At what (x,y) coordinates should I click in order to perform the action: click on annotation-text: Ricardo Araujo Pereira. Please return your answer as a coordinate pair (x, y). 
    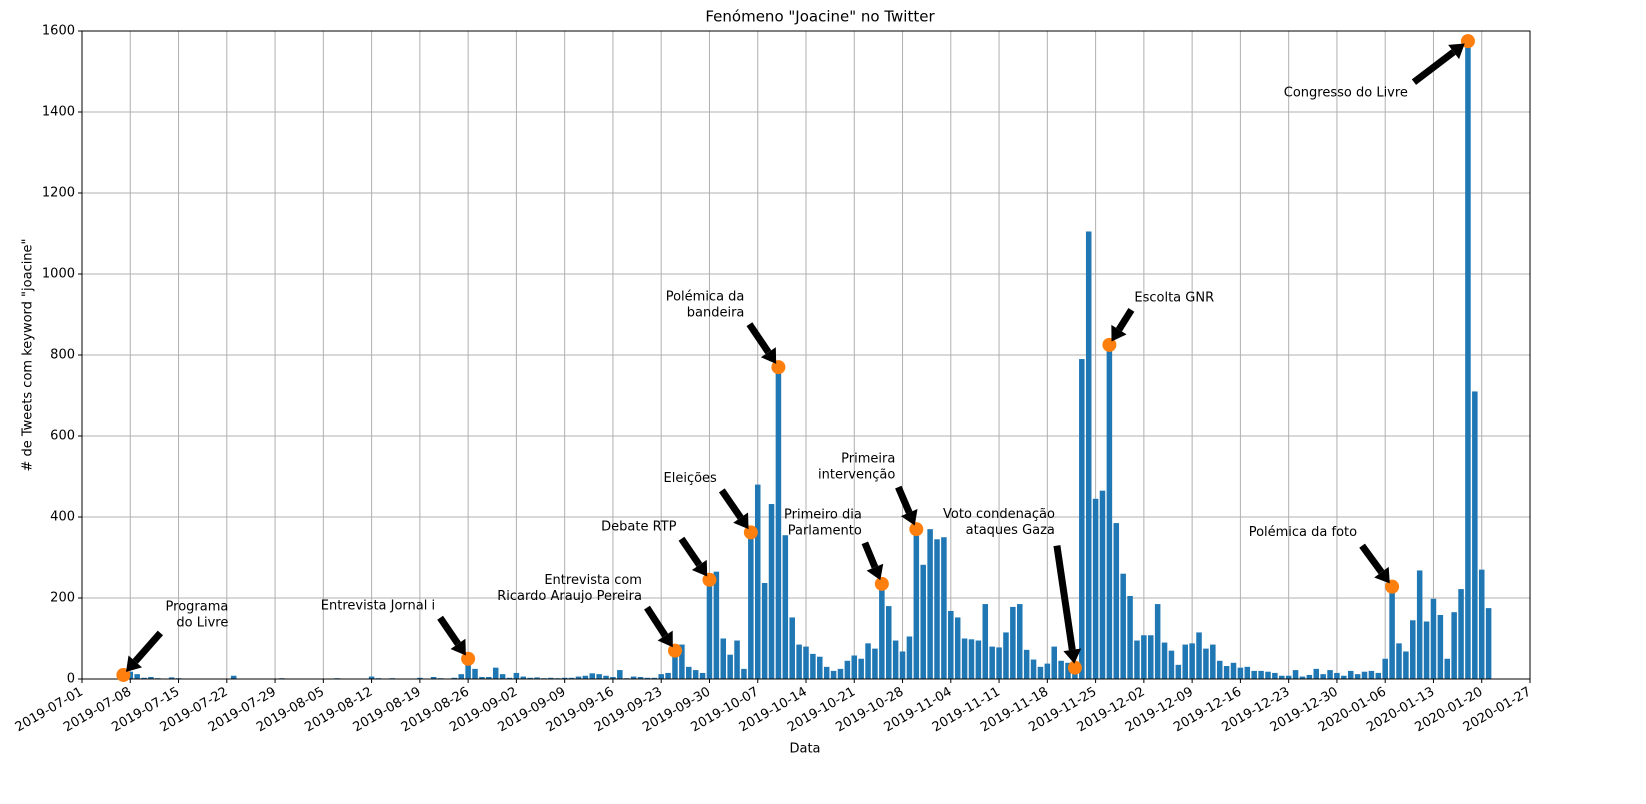
    Looking at the image, I should click on (569, 596).